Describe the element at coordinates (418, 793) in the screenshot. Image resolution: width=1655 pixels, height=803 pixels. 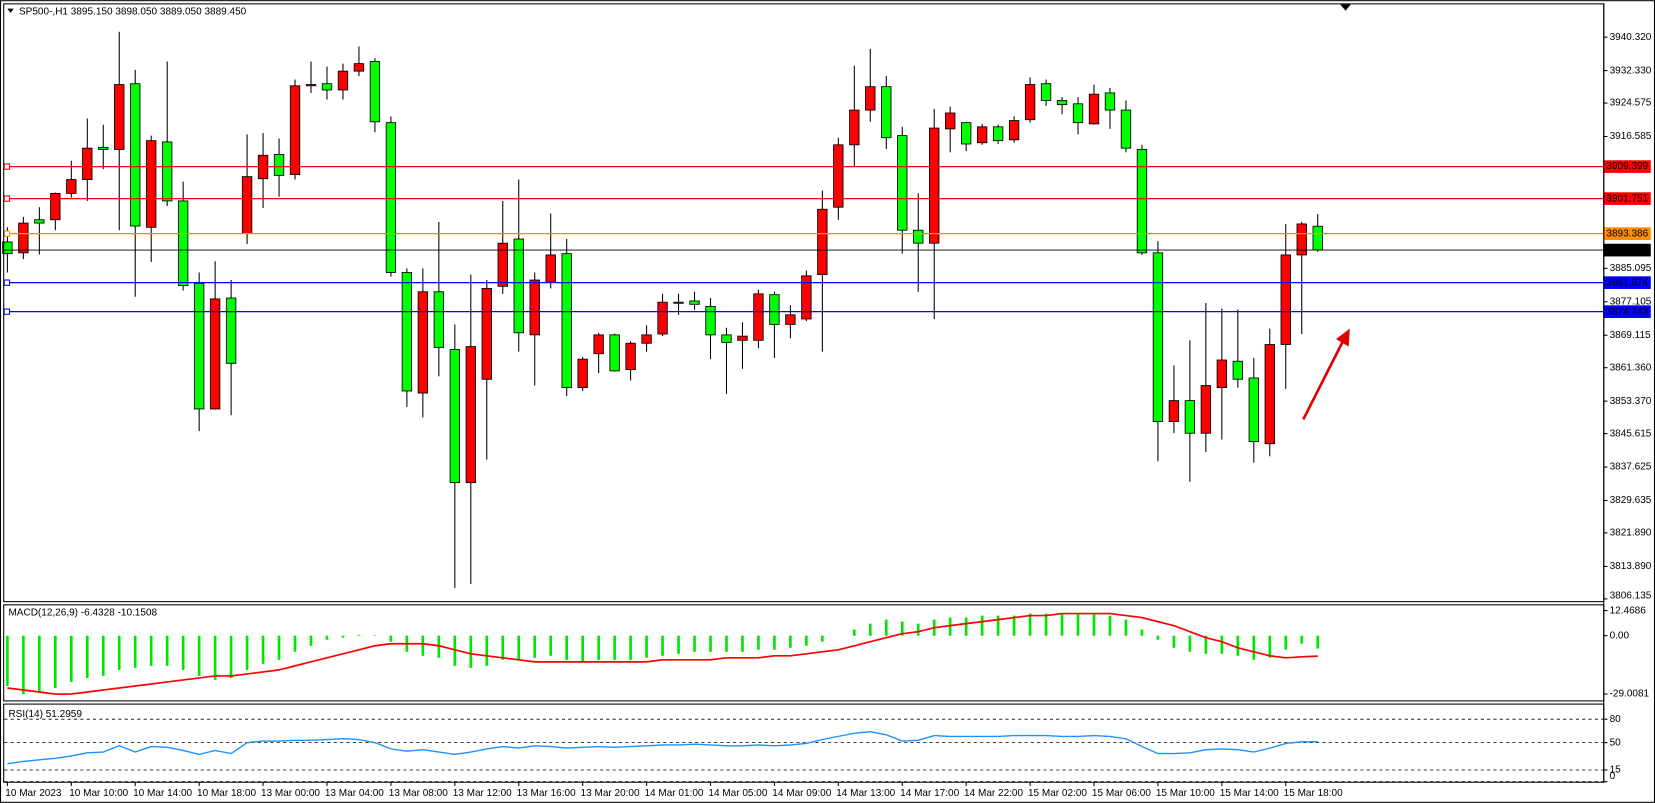
I see `x-tick-label: 13 Mar 08:00` at that location.